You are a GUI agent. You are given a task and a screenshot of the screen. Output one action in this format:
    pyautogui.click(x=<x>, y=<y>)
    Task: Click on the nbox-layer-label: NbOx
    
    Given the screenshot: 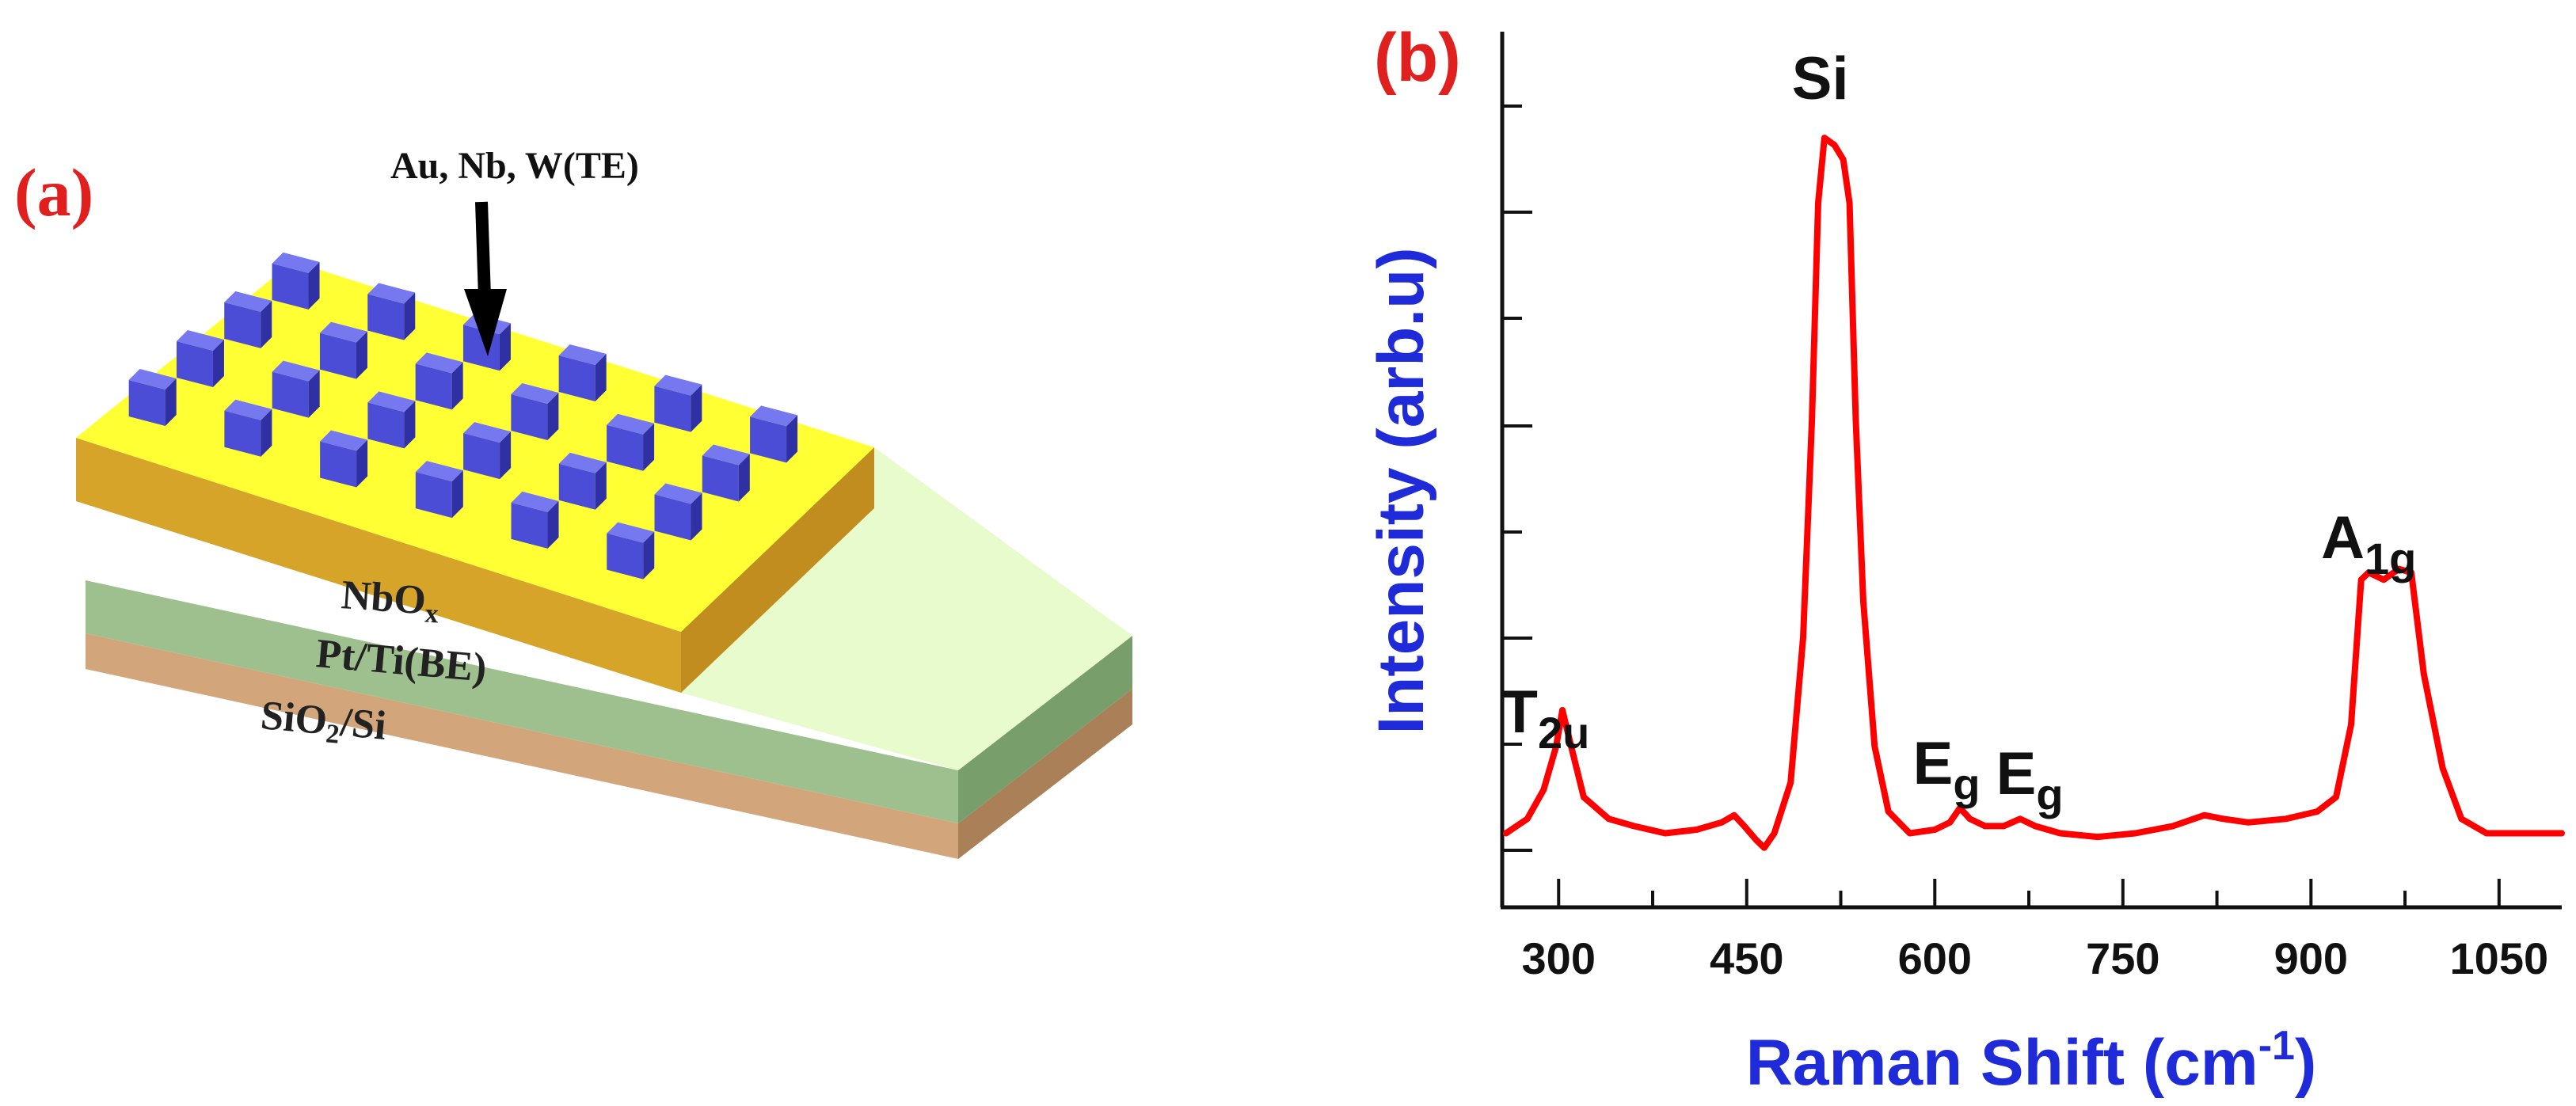 What is the action you would take?
    pyautogui.click(x=390, y=600)
    